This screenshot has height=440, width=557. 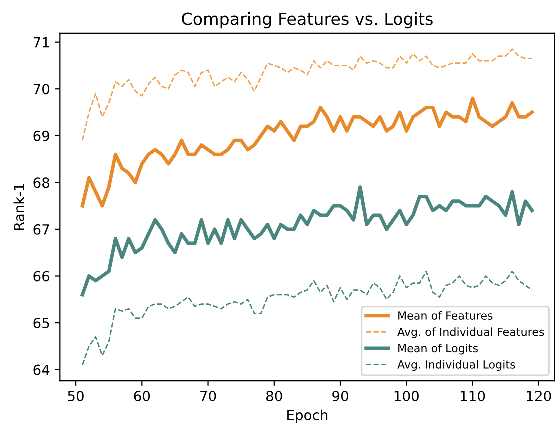 I want to click on x-tick-label: 120, so click(x=539, y=396).